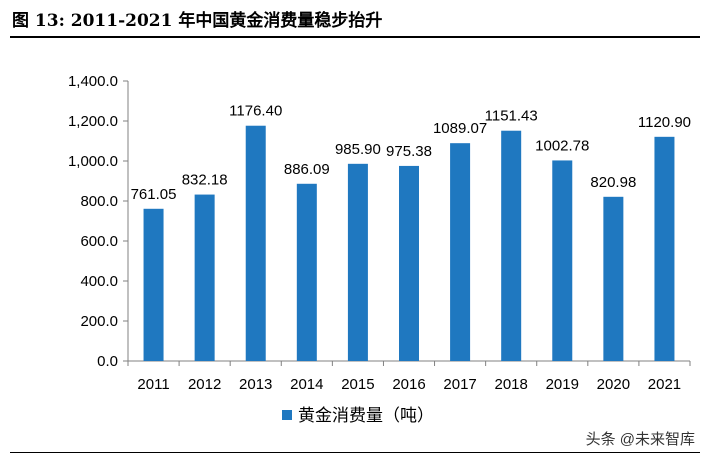  Describe the element at coordinates (664, 384) in the screenshot. I see `x-tick-label: 2021` at that location.